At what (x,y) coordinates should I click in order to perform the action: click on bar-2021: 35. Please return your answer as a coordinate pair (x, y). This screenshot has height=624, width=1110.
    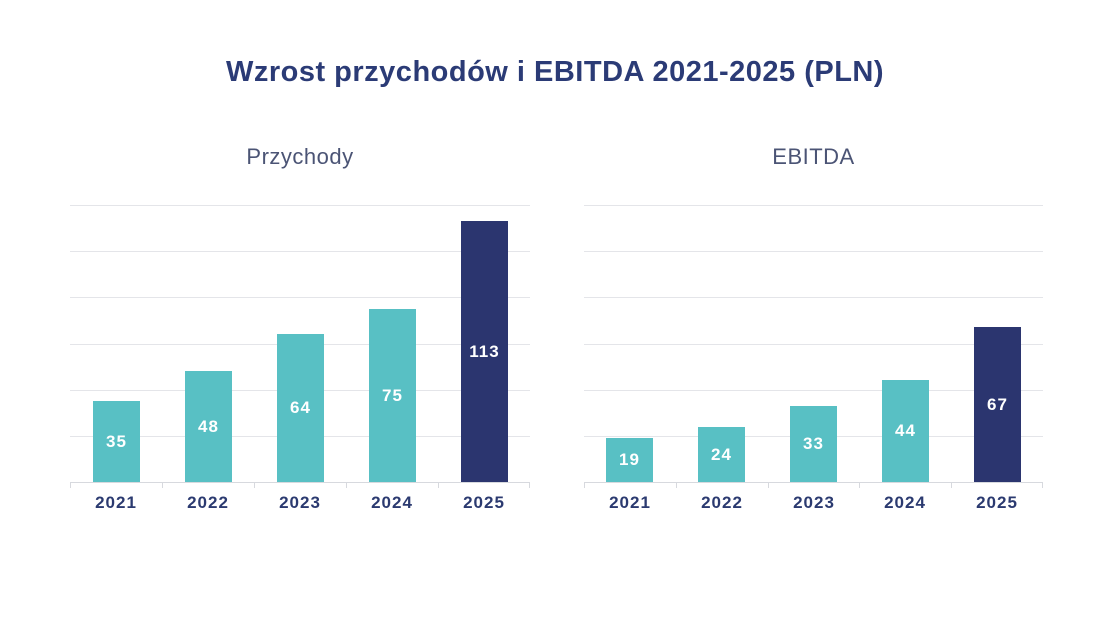
    Looking at the image, I should click on (116, 441).